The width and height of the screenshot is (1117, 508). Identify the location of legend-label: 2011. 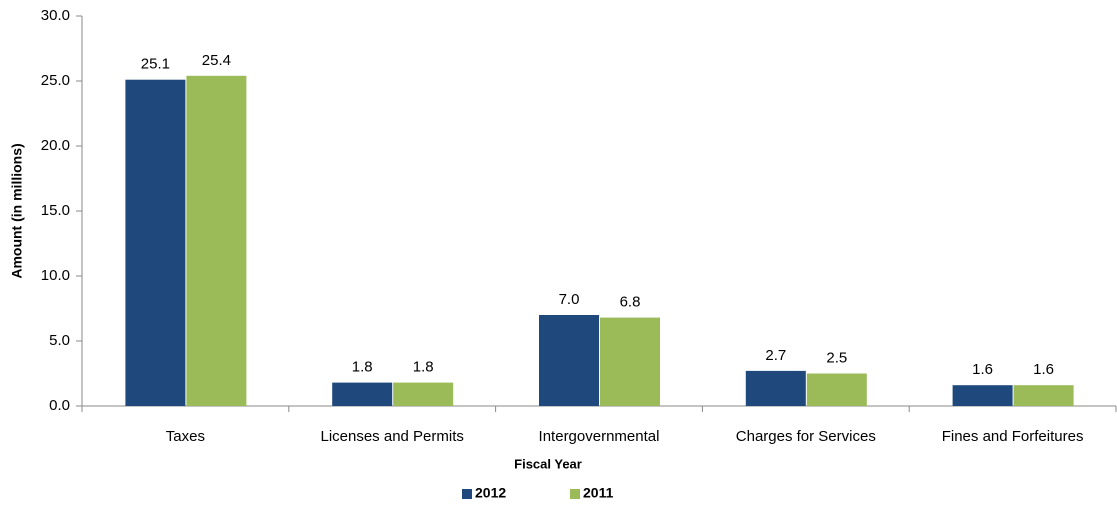
(598, 493).